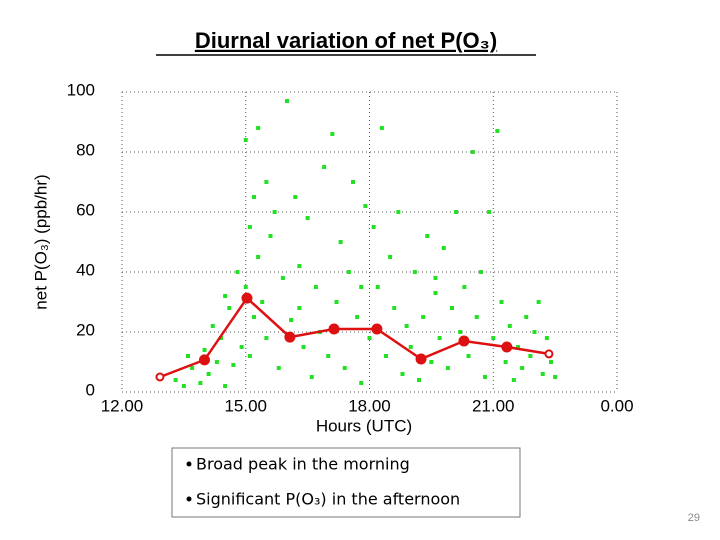  What do you see at coordinates (245, 405) in the screenshot?
I see `x-tick-label: 15.00` at bounding box center [245, 405].